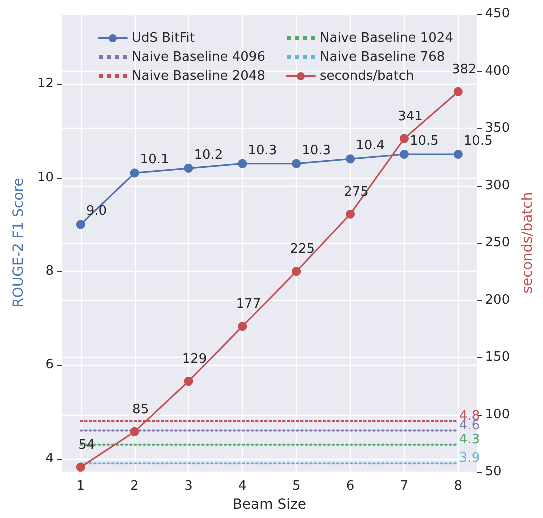 This screenshot has width=543, height=518. Describe the element at coordinates (493, 472) in the screenshot. I see `y2-tick-label: 50` at that location.